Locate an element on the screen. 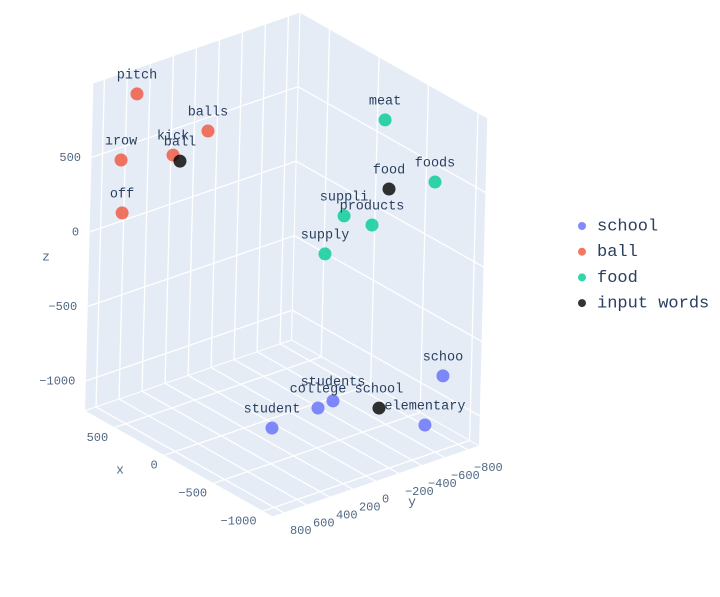  z-tick-label: −500 is located at coordinates (62, 307).